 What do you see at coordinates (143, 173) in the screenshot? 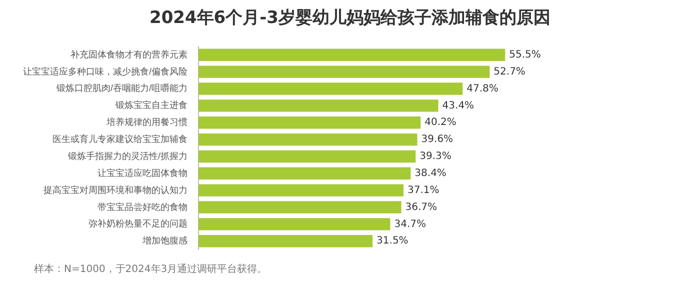
I see `y-tick-label: 让宝宝适应吃固体食物` at bounding box center [143, 173].